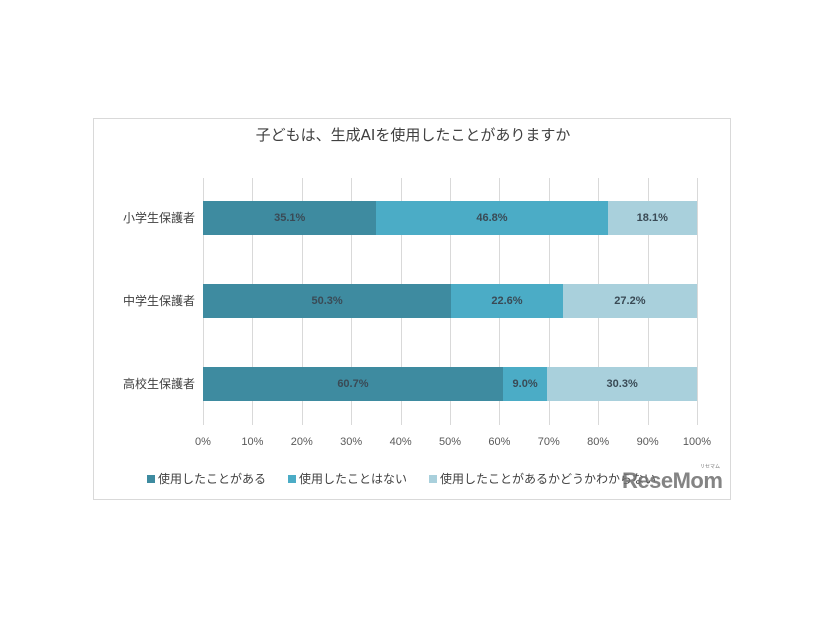 This screenshot has width=826, height=620. What do you see at coordinates (622, 384) in the screenshot?
I see `bar-segment: 30.3%` at bounding box center [622, 384].